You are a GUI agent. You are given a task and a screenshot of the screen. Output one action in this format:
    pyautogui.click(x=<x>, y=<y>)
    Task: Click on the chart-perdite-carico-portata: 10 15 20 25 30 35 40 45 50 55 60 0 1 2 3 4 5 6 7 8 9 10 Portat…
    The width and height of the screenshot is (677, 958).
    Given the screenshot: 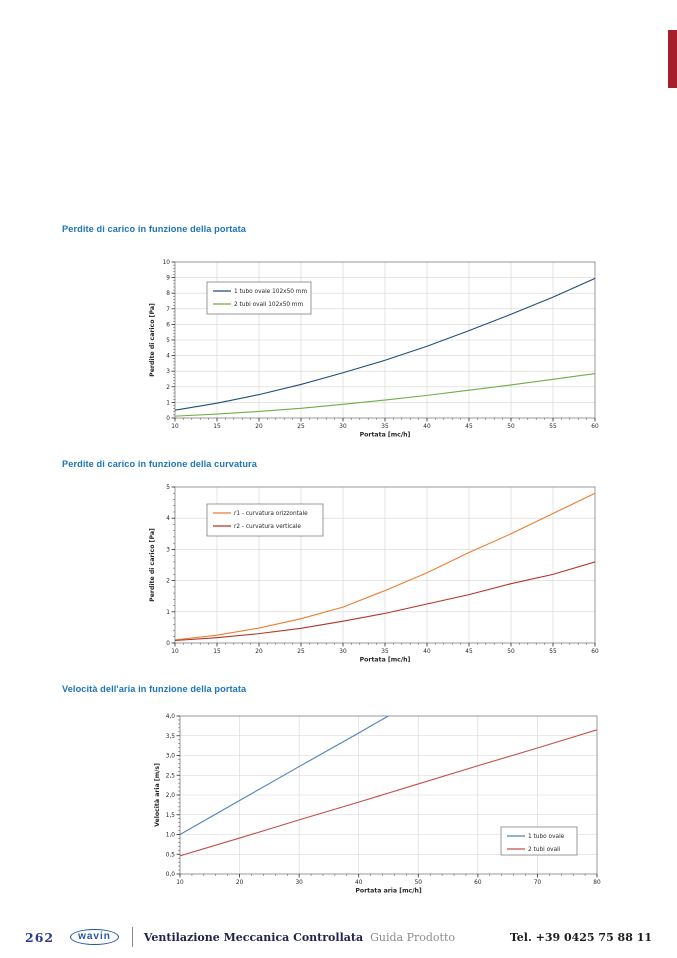 What is the action you would take?
    pyautogui.click(x=375, y=351)
    